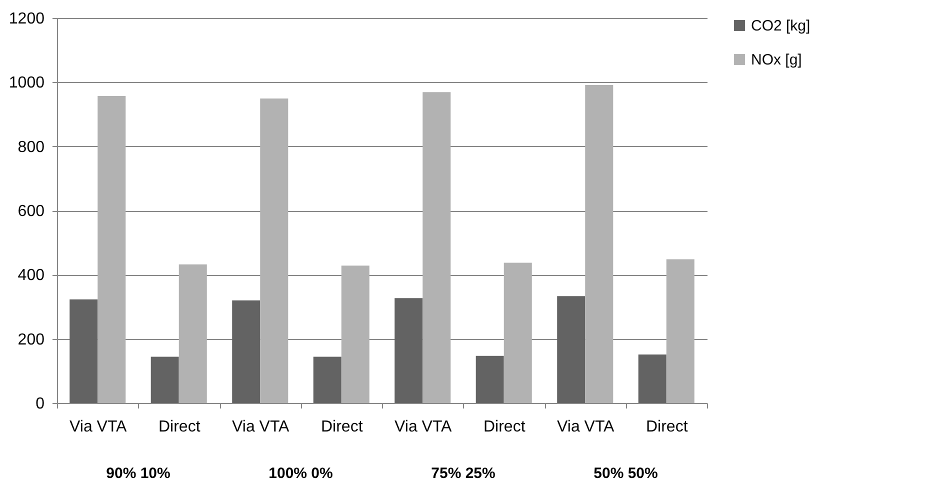 This screenshot has width=927, height=503. I want to click on y-tick-label: 800, so click(31, 147).